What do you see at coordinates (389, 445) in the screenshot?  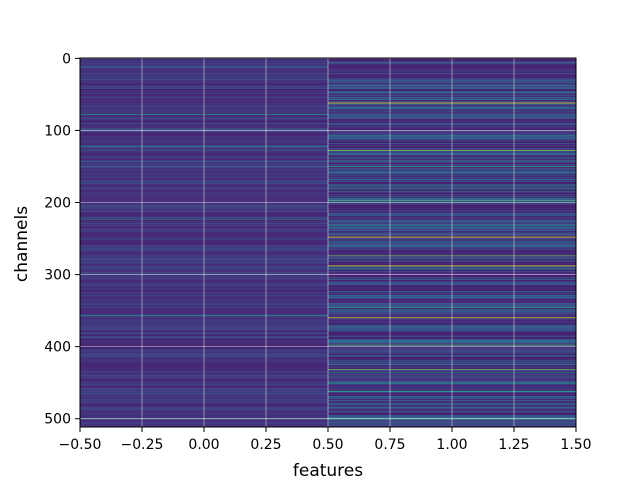 I see `x-tick-label: 0.75` at bounding box center [389, 445].